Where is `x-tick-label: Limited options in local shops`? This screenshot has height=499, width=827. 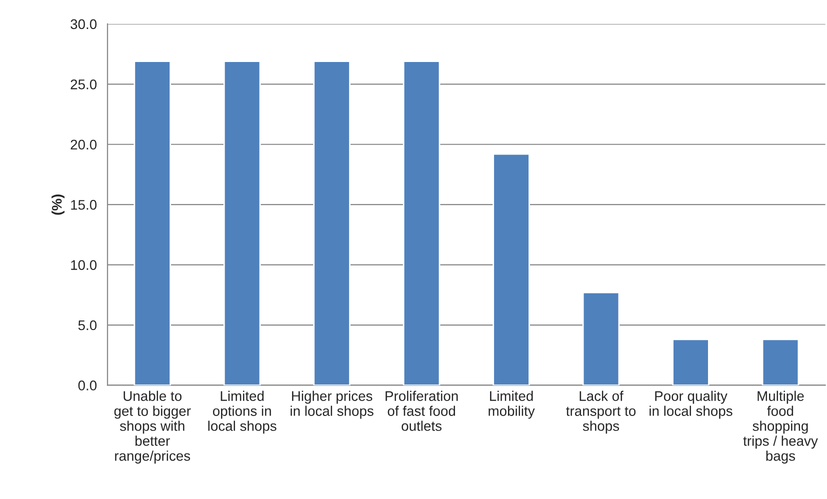 x-tick-label: Limited options in local shops is located at coordinates (242, 412).